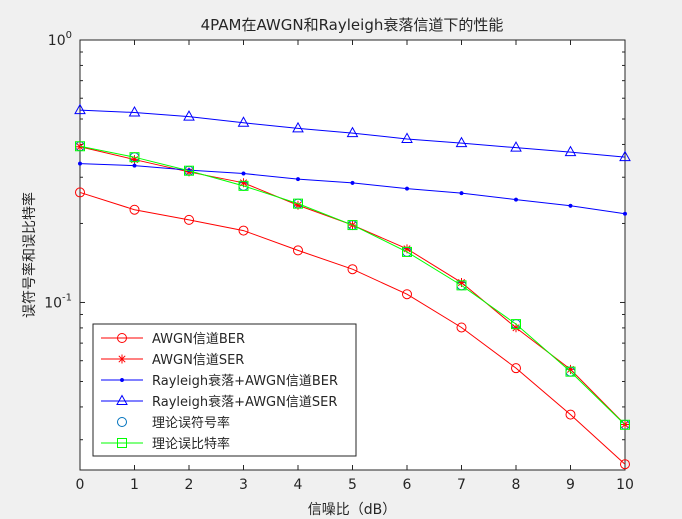 This screenshot has width=682, height=519. Describe the element at coordinates (516, 485) in the screenshot. I see `x-tick-label: 8` at that location.